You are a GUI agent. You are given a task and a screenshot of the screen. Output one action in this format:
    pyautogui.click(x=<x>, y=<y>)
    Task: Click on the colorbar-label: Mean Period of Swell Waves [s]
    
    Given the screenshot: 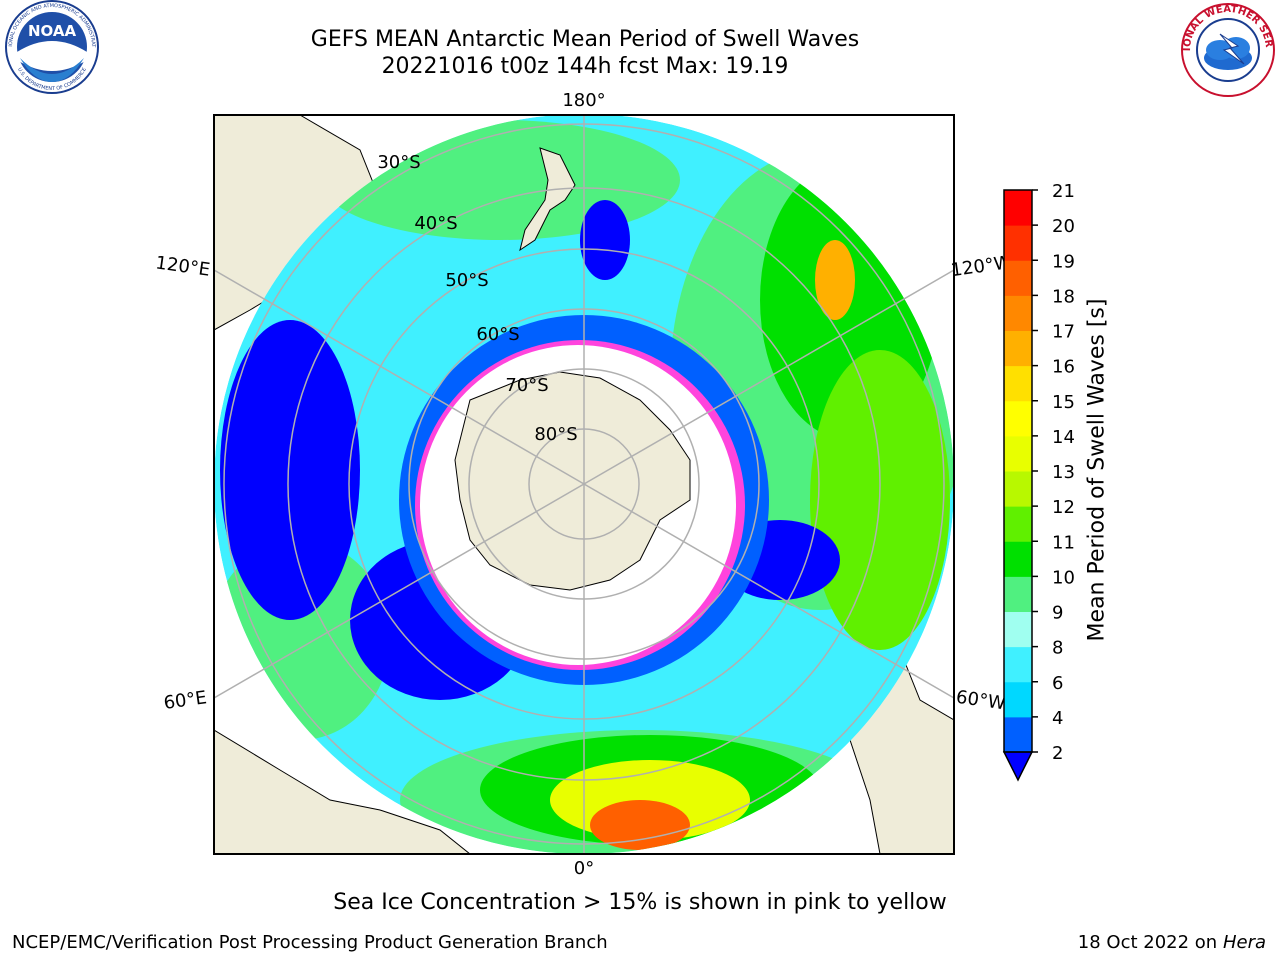 What is the action you would take?
    pyautogui.click(x=1097, y=470)
    